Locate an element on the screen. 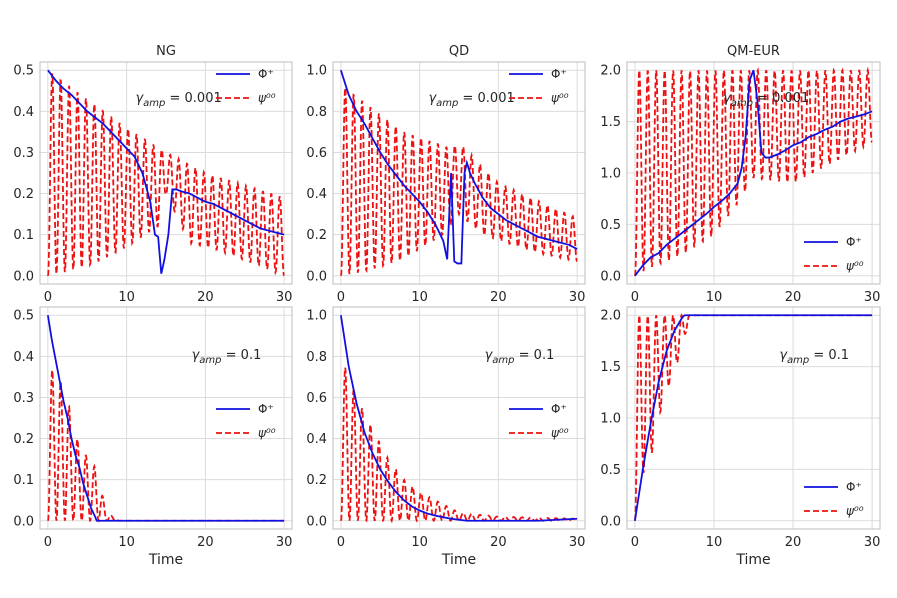  y-tick-label: 0.6 is located at coordinates (316, 153).